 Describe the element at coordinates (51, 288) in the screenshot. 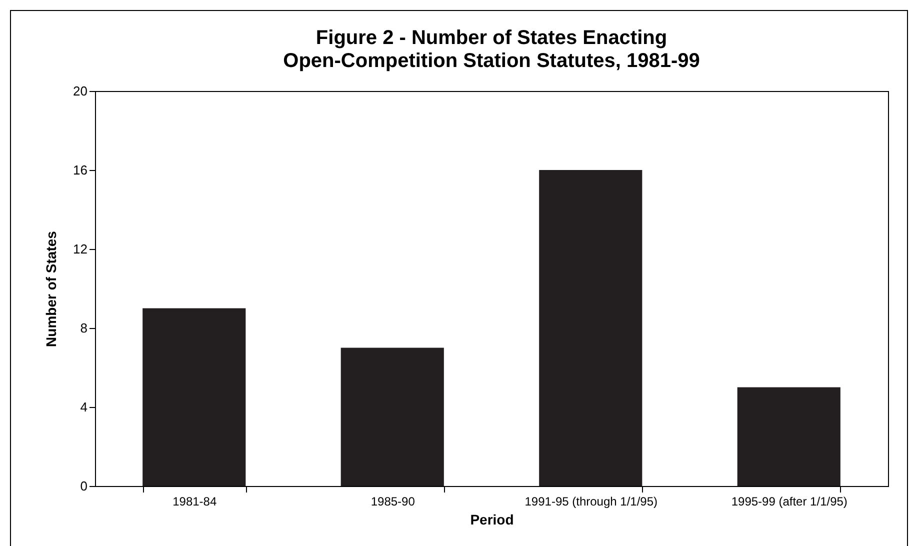

I see `y-axis-title: Number of States` at that location.